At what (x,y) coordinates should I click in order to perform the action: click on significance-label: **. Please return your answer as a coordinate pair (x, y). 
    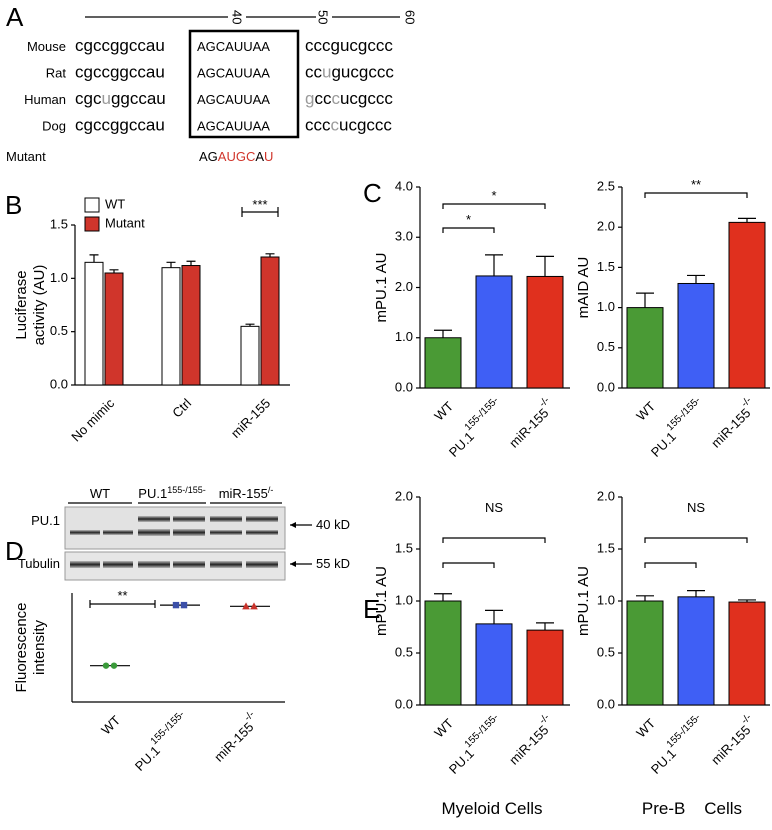
    Looking at the image, I should click on (696, 184).